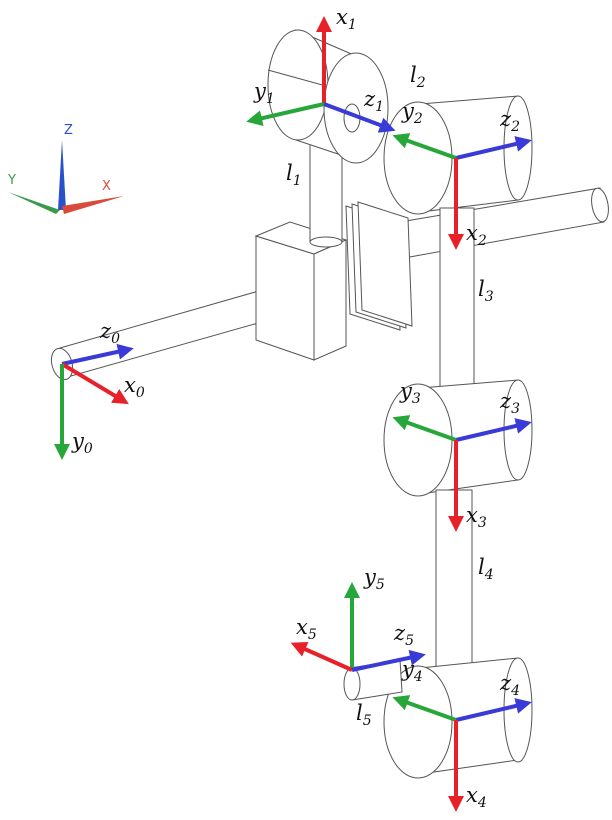 The width and height of the screenshot is (612, 820). What do you see at coordinates (379, 266) in the screenshot?
I see `carriage-plates` at bounding box center [379, 266].